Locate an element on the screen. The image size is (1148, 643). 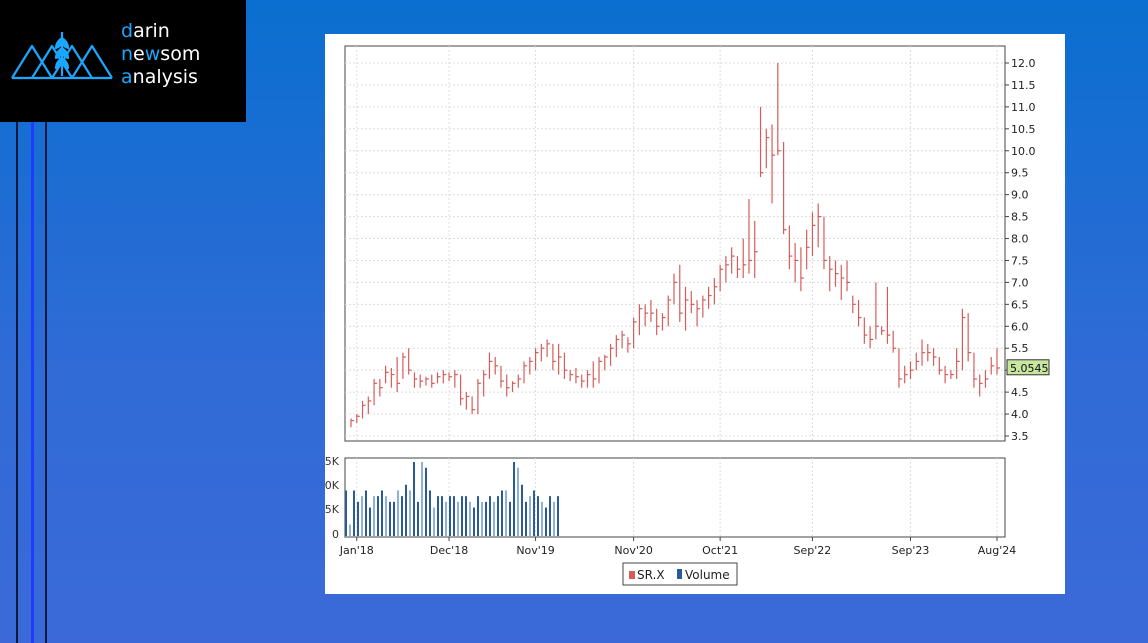
x-tick-label: Sep'23 is located at coordinates (911, 550).